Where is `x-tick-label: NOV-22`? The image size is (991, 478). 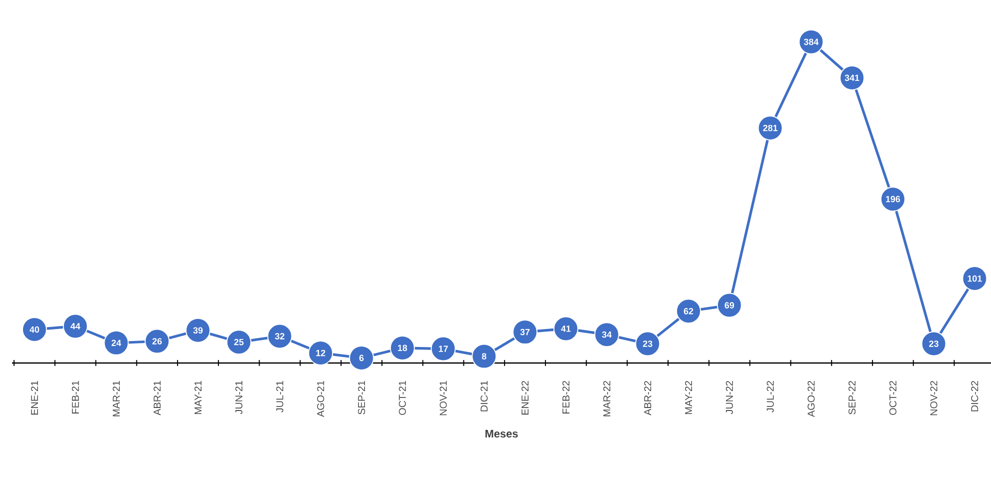 x-tick-label: NOV-22 is located at coordinates (934, 398).